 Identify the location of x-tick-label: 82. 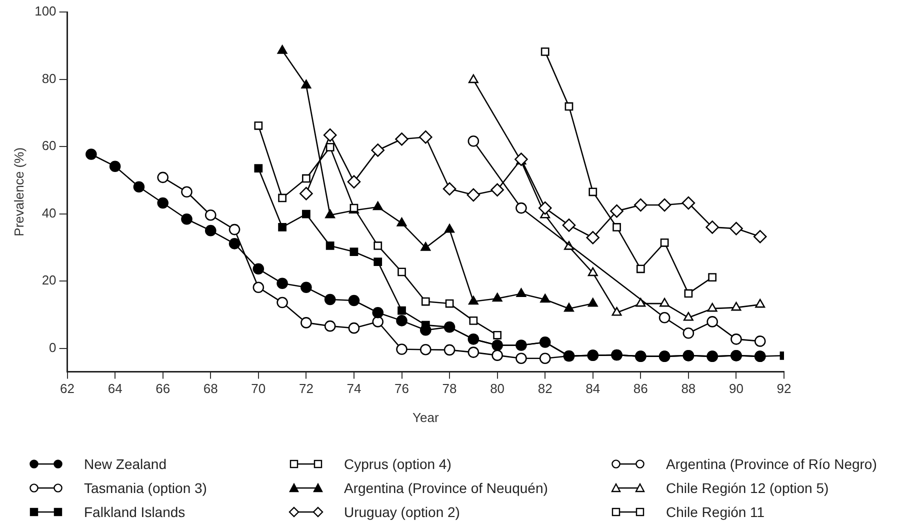
(545, 388).